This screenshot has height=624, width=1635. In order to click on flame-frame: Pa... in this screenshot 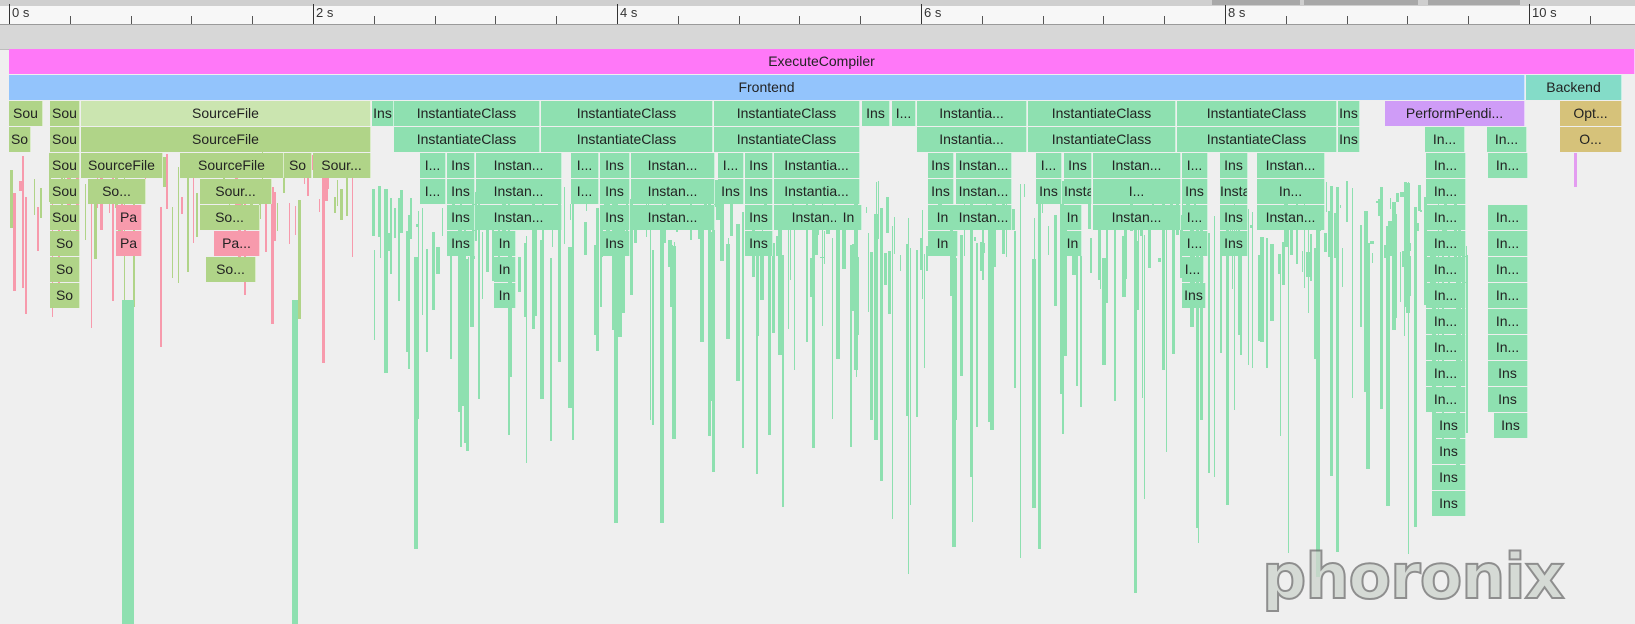, I will do `click(237, 243)`.